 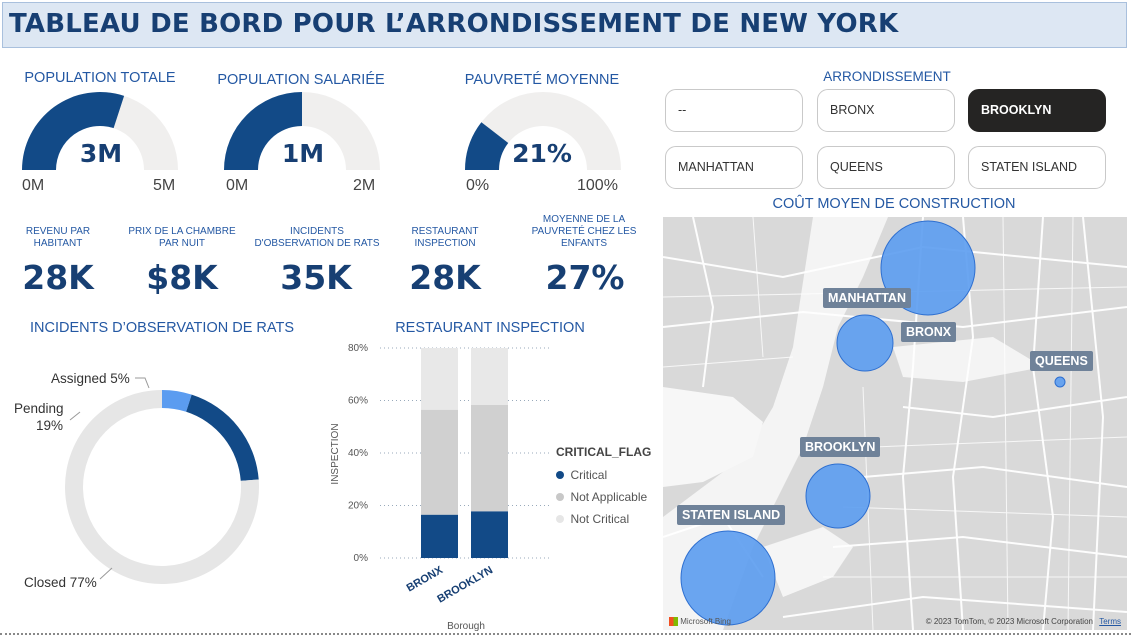 What do you see at coordinates (237, 185) in the screenshot?
I see `gauge-min-employed: 0M` at bounding box center [237, 185].